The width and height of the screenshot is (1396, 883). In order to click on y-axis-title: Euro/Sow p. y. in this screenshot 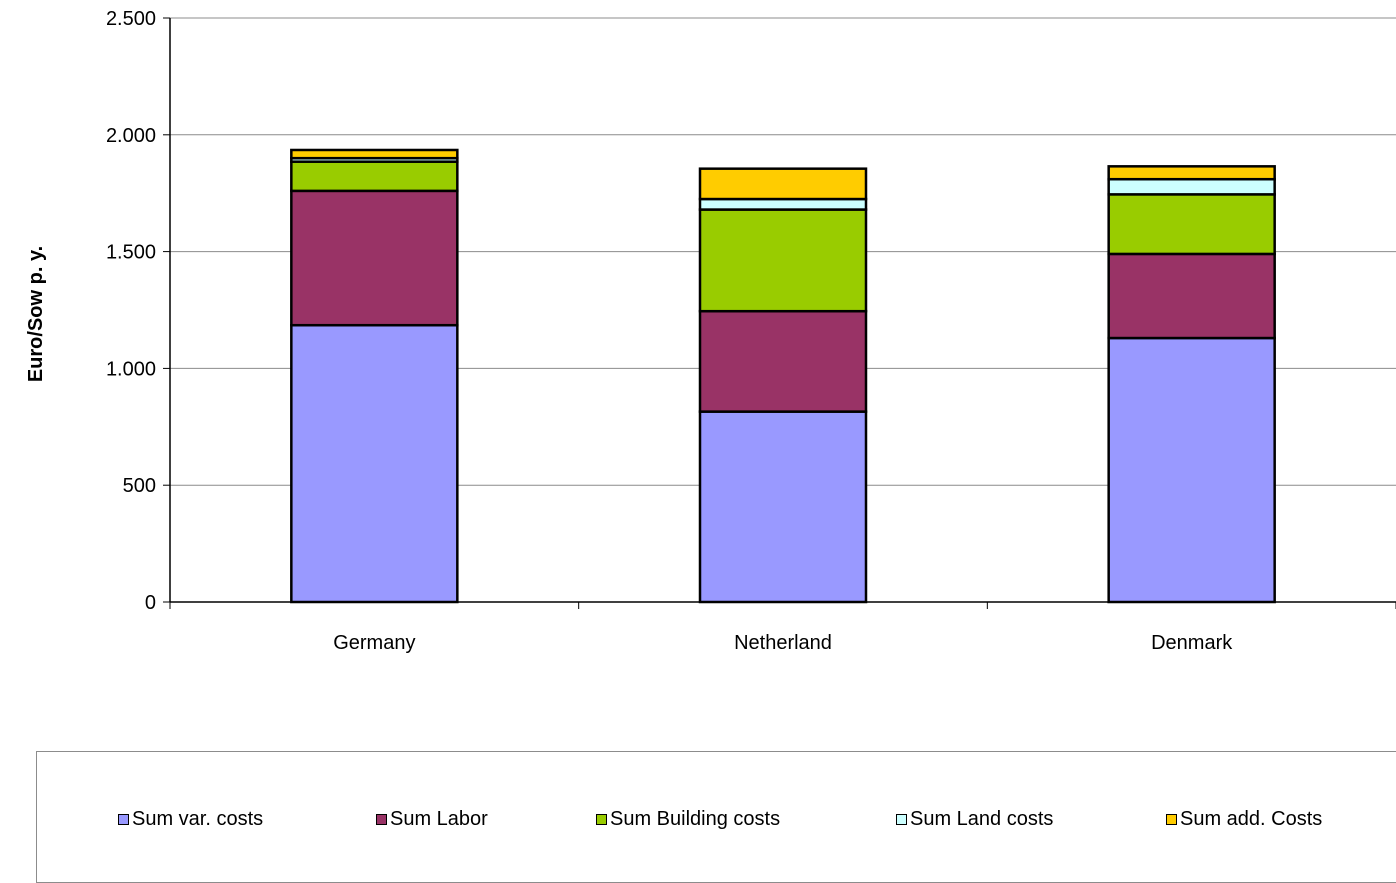, I will do `click(36, 314)`.